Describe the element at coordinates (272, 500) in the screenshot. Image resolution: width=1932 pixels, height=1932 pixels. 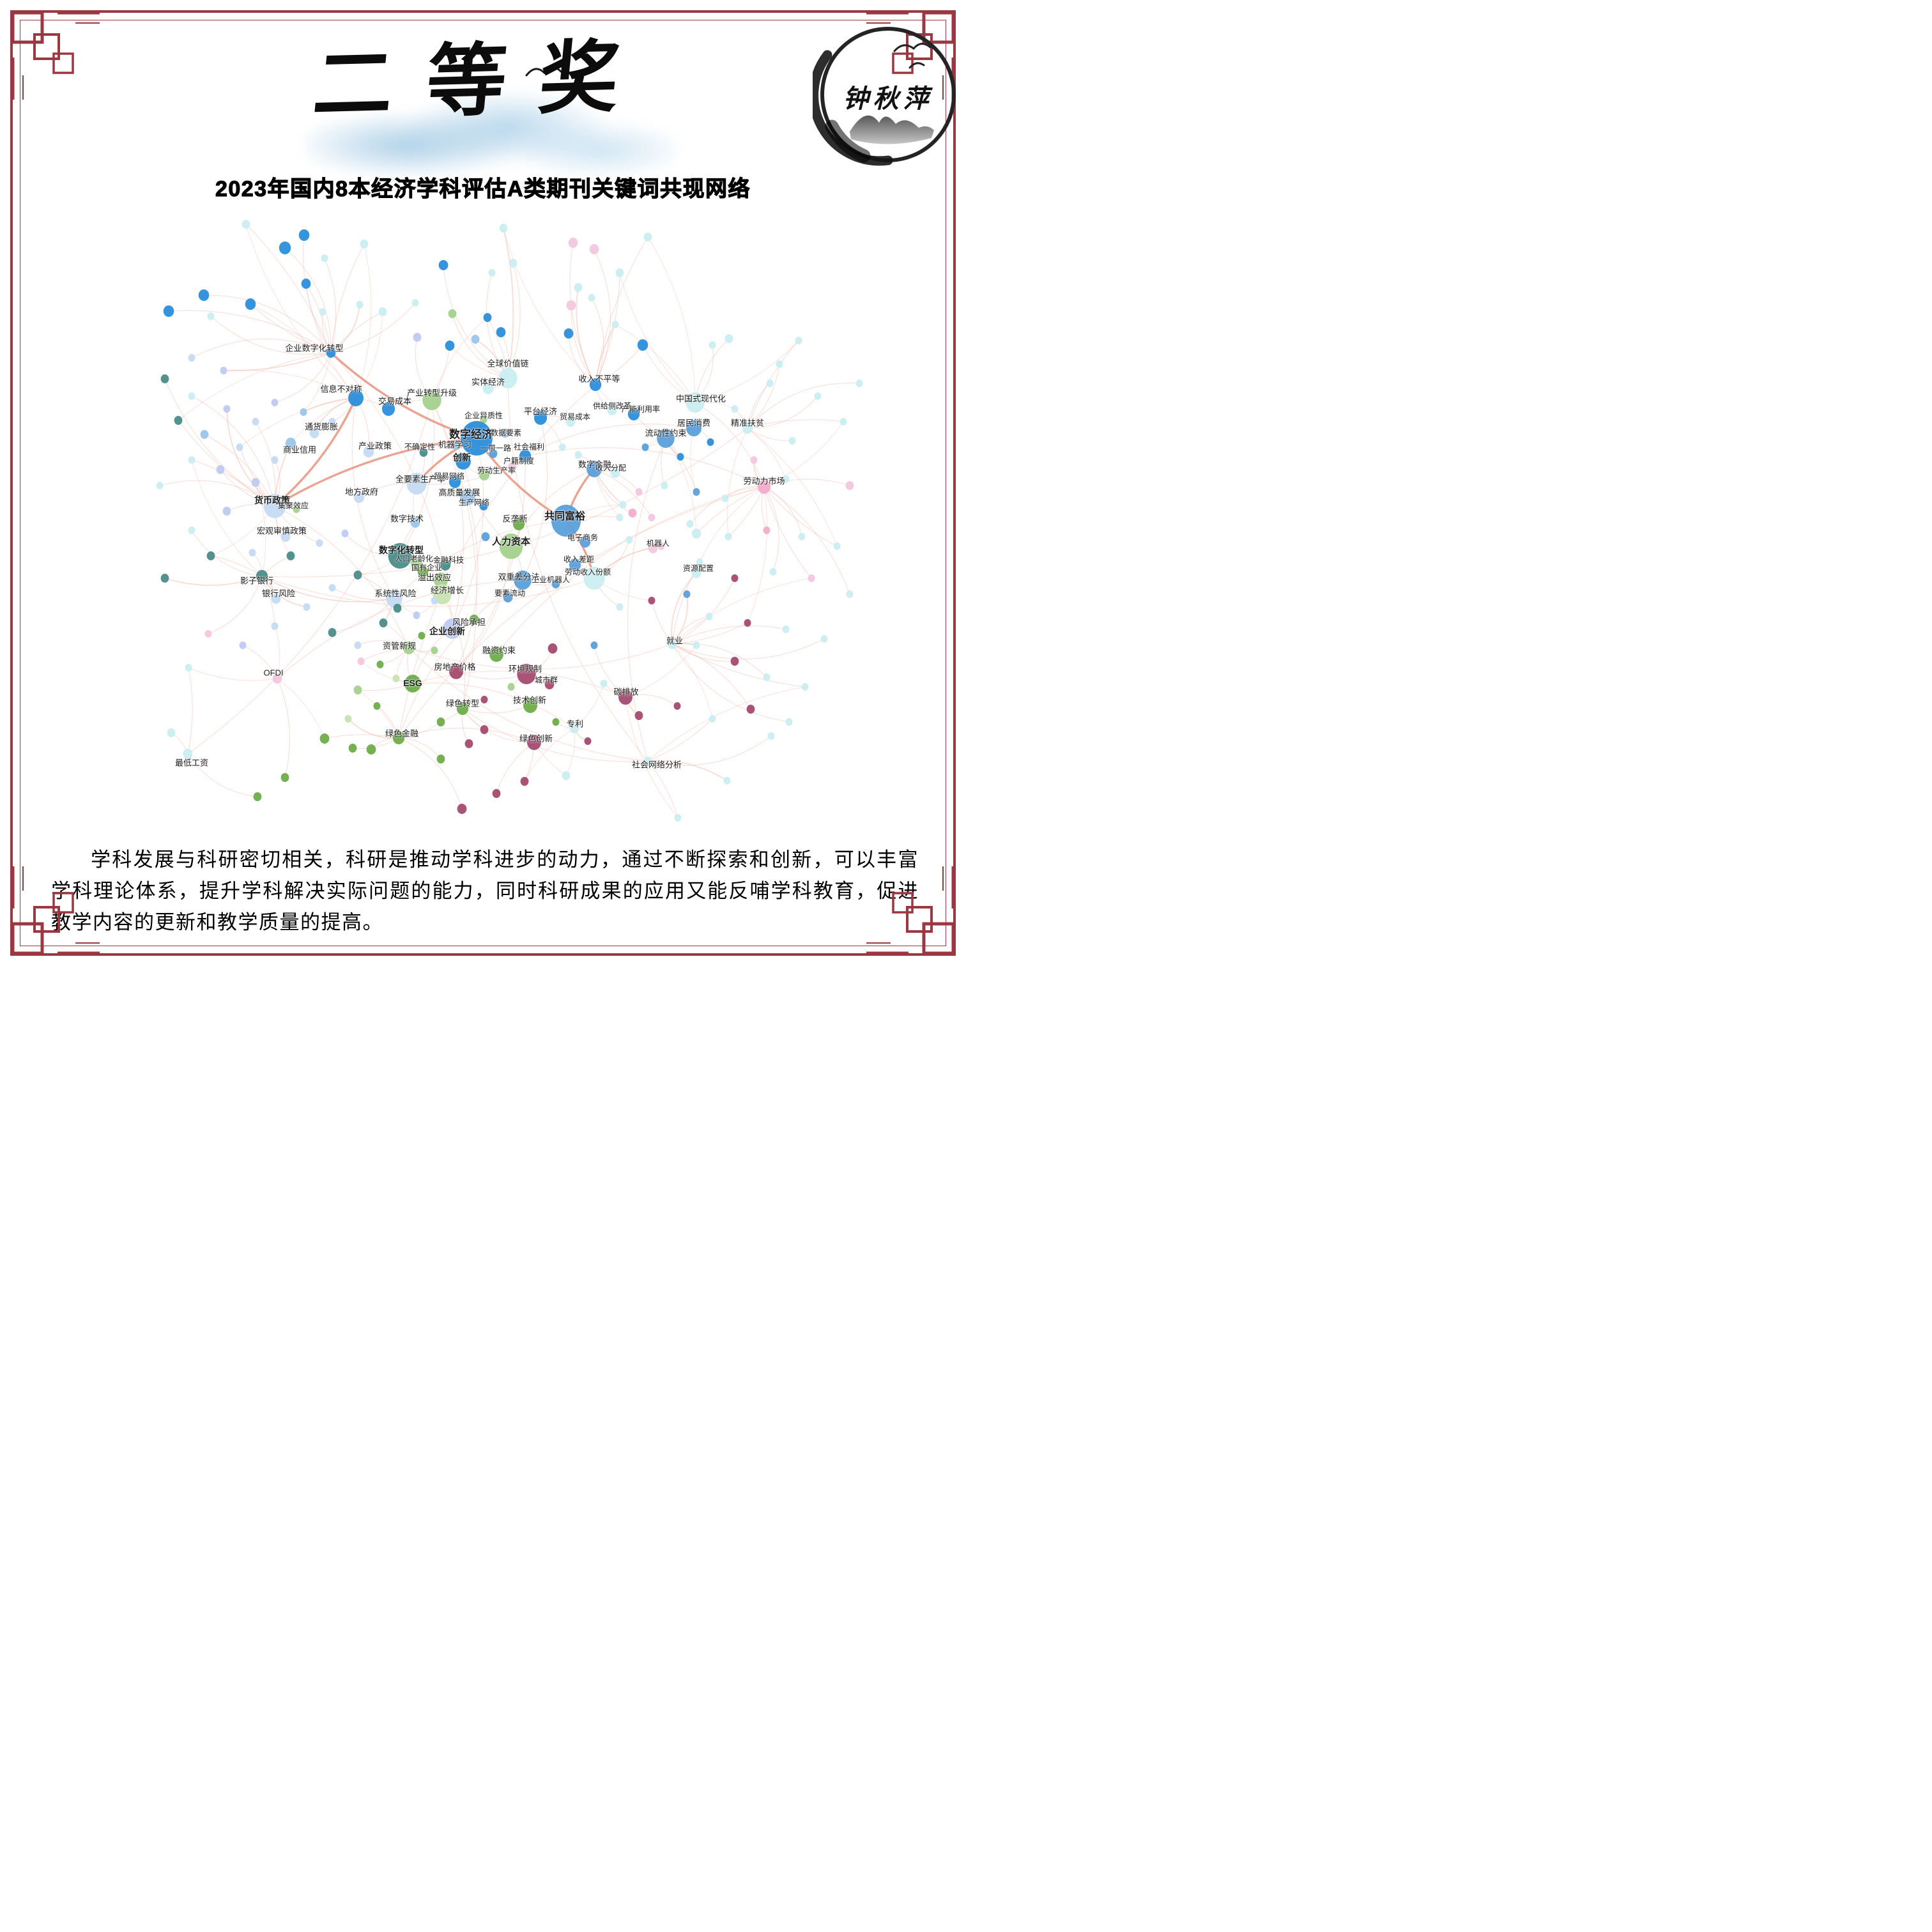
I see `node-label: 货币政策` at that location.